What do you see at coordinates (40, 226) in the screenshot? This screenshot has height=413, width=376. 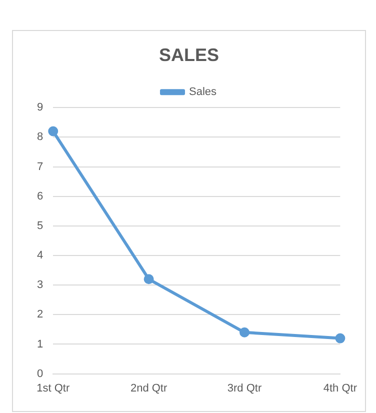 I see `y-tick-label: 5` at bounding box center [40, 226].